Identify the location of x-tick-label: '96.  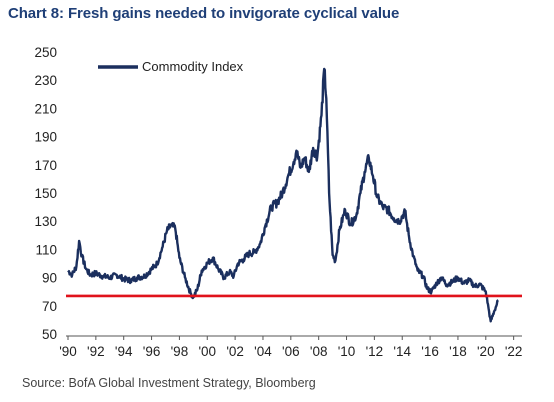
(152, 351).